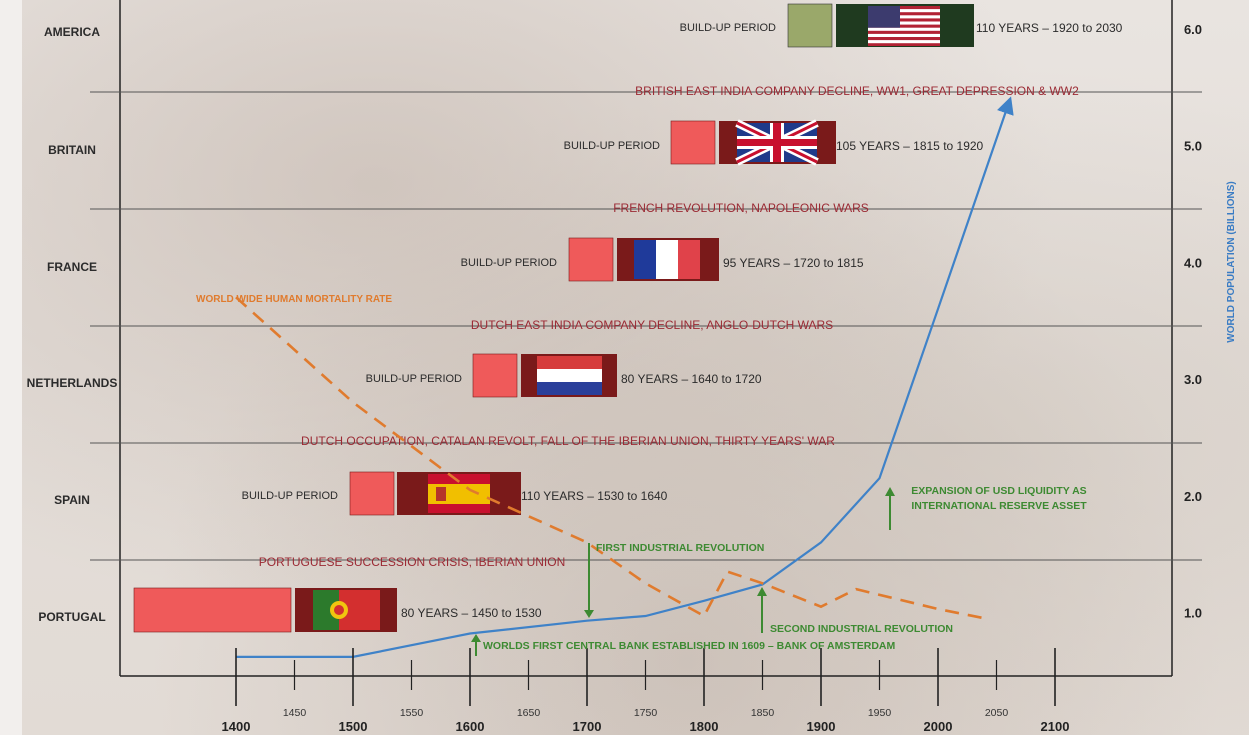  What do you see at coordinates (509, 263) in the screenshot?
I see `buildup-label-france: BUILD-UP PERIOD` at bounding box center [509, 263].